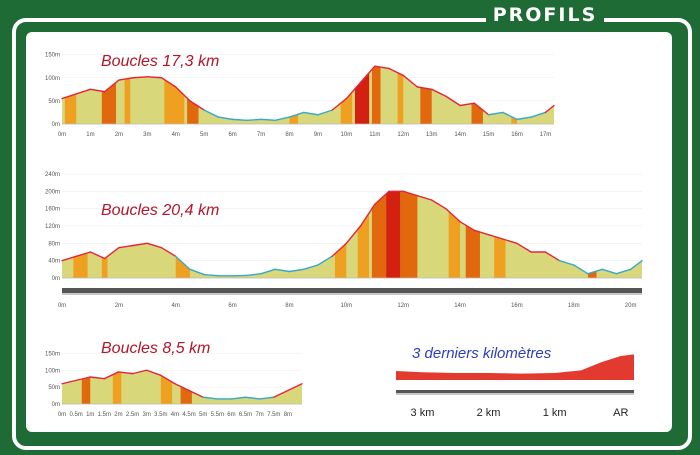  I want to click on chart-title: Boucles 8,5 km, so click(155, 348).